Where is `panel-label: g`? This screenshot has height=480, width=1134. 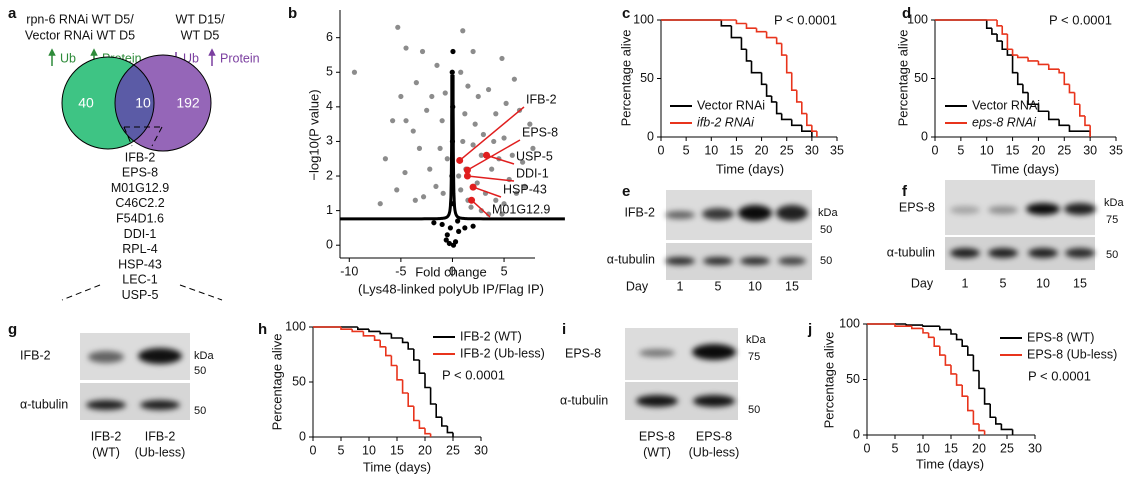
panel-label: g is located at coordinates (12, 329).